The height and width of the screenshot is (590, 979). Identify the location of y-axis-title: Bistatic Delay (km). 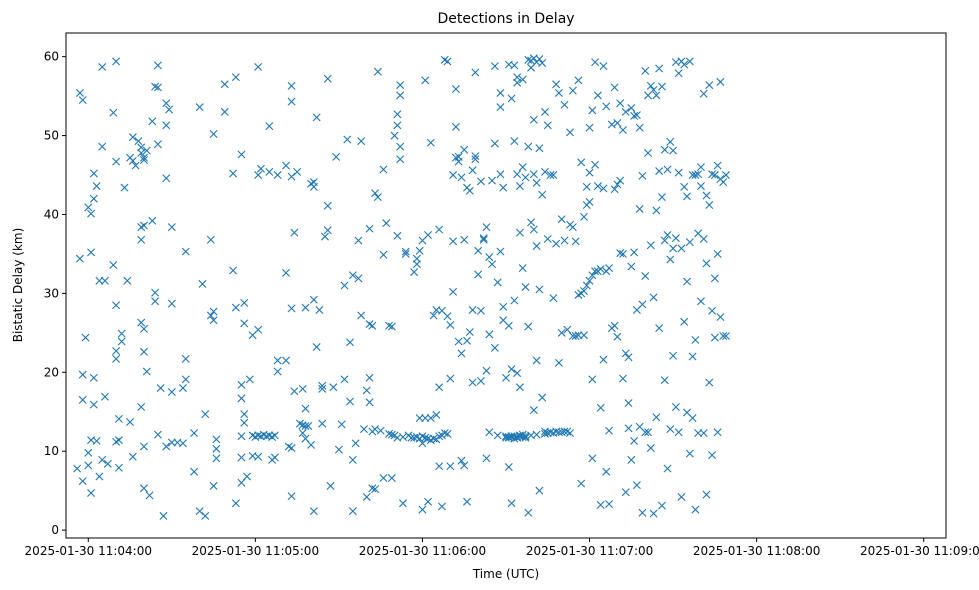
(18, 285).